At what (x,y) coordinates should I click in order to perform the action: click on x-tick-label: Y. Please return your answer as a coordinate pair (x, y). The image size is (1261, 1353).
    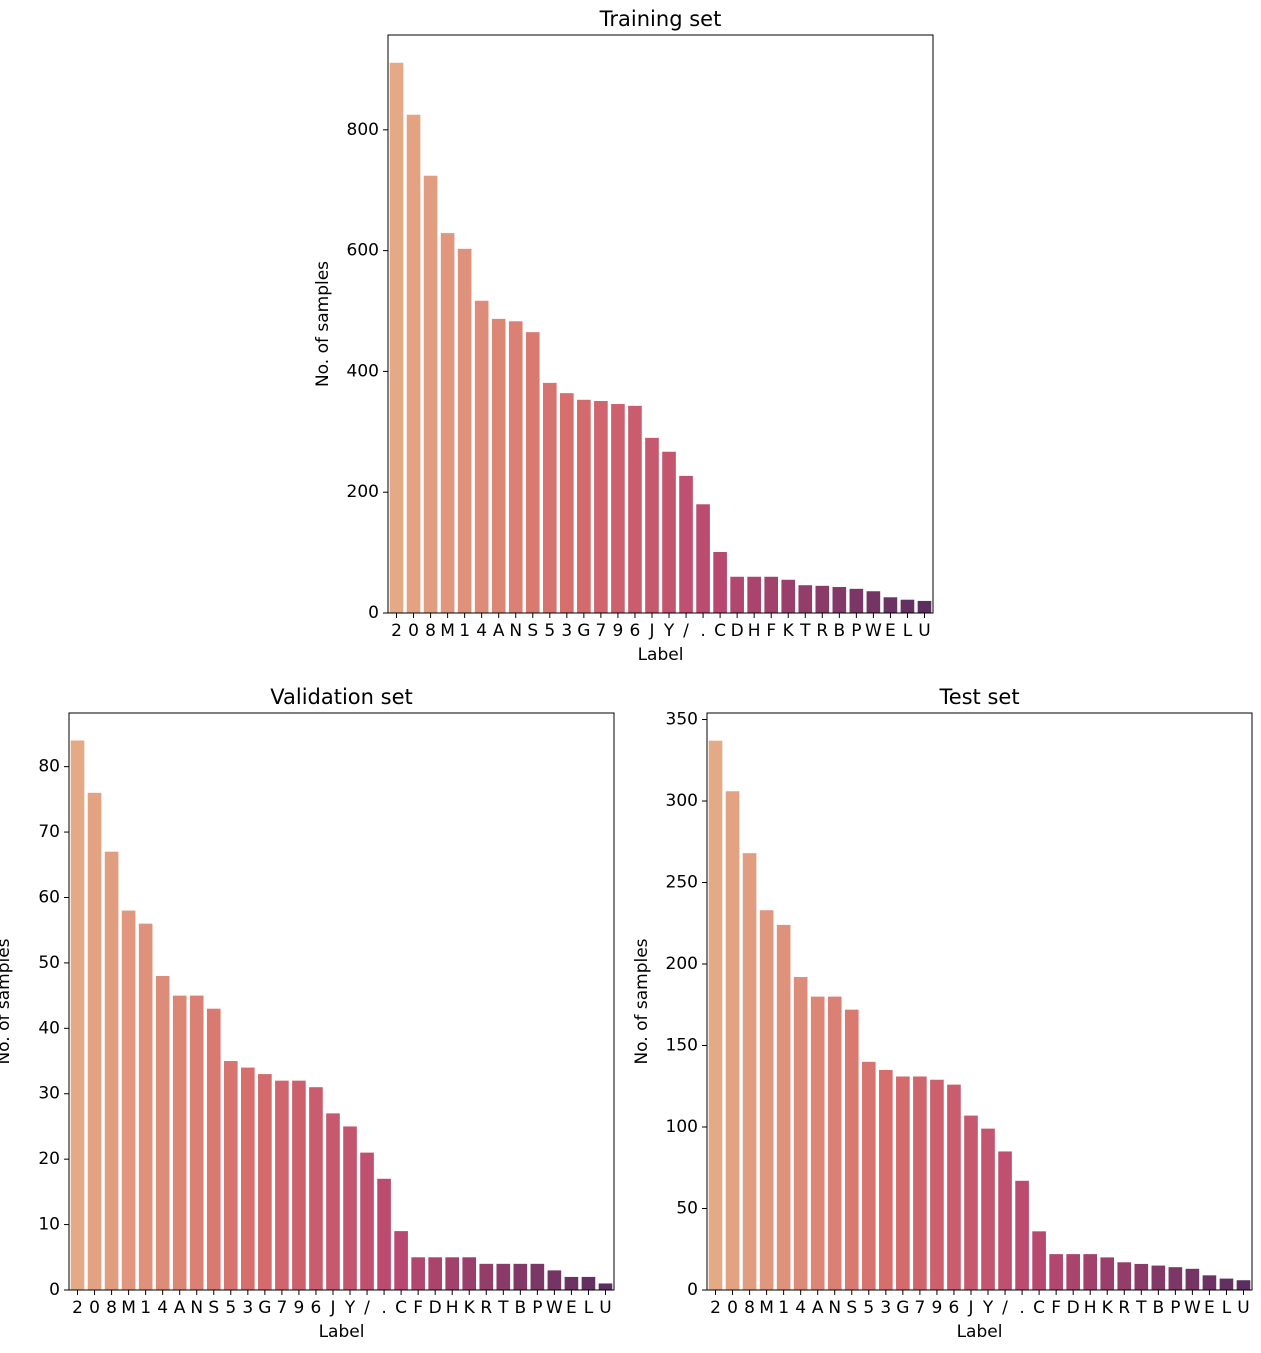
    Looking at the image, I should click on (988, 1308).